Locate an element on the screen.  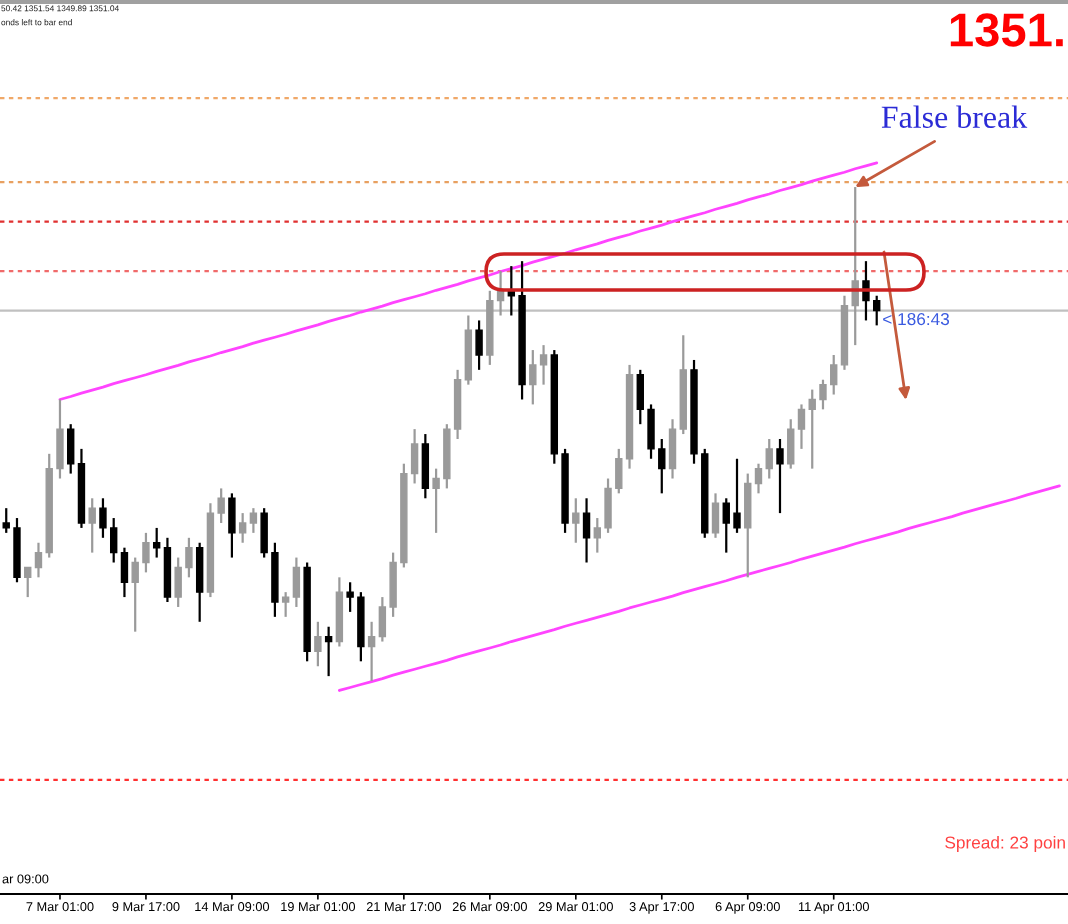
text: Spread: 23 poin is located at coordinates (1005, 844).